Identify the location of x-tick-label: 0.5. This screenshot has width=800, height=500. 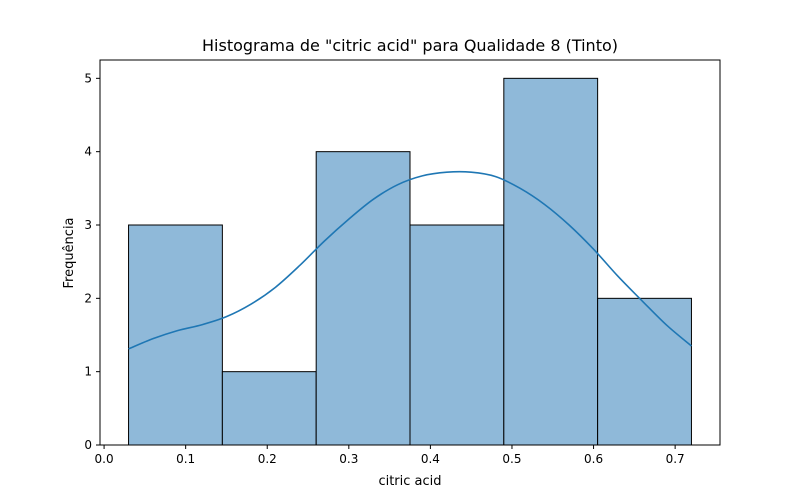
(511, 459).